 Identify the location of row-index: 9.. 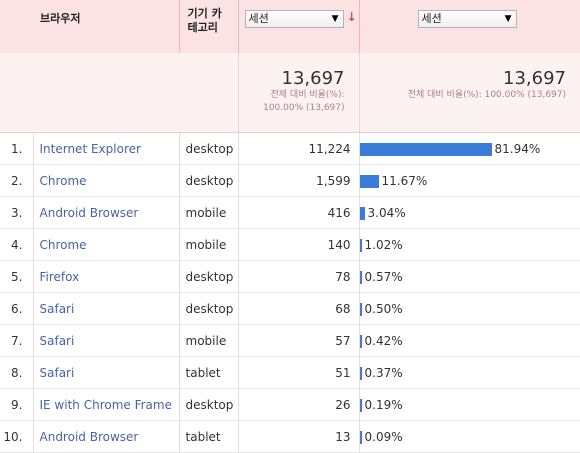
(17, 404).